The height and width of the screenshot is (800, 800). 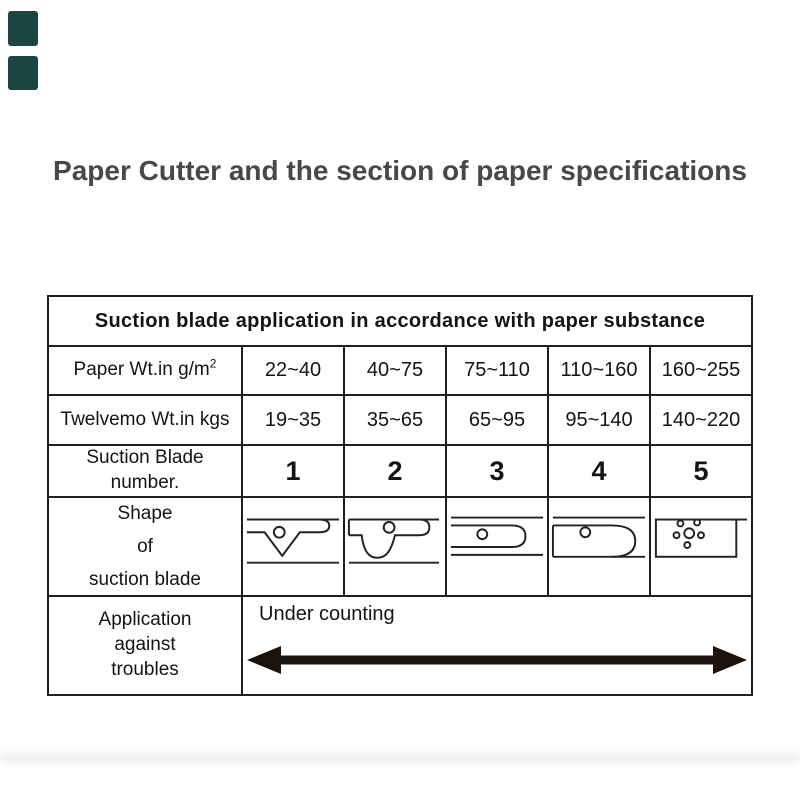 I want to click on double-arrow-icon, so click(x=497, y=660).